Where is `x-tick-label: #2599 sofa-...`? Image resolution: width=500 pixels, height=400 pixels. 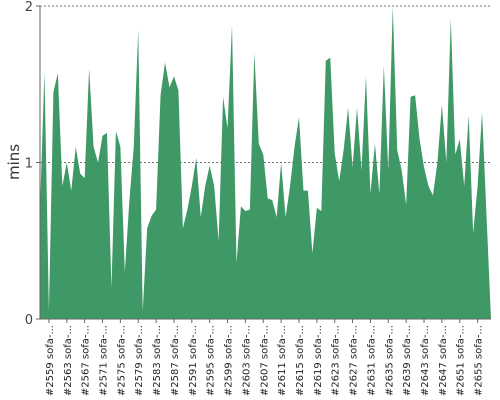
x-tick-label: #2599 sofa-... is located at coordinates (229, 360).